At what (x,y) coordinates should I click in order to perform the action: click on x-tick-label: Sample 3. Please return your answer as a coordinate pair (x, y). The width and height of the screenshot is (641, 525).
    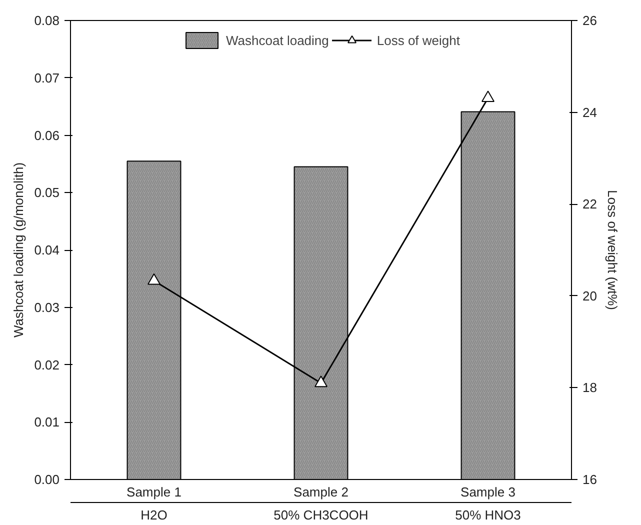
    Looking at the image, I should click on (488, 492).